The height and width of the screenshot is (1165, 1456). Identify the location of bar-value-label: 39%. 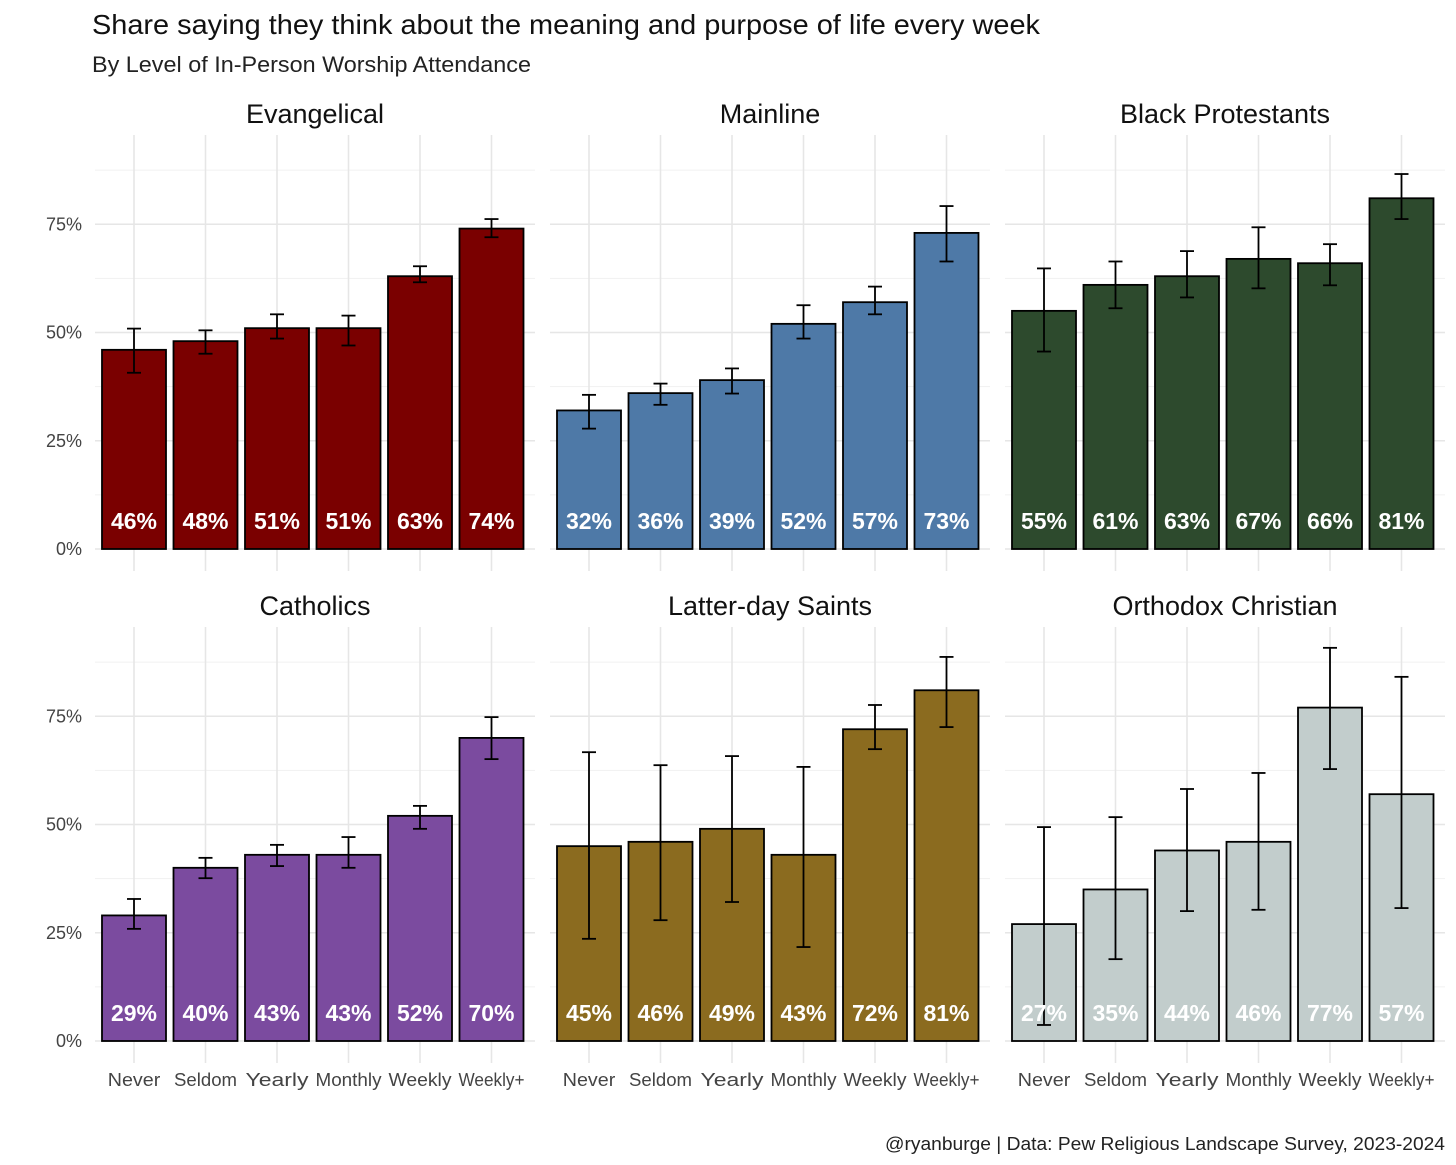
(732, 521).